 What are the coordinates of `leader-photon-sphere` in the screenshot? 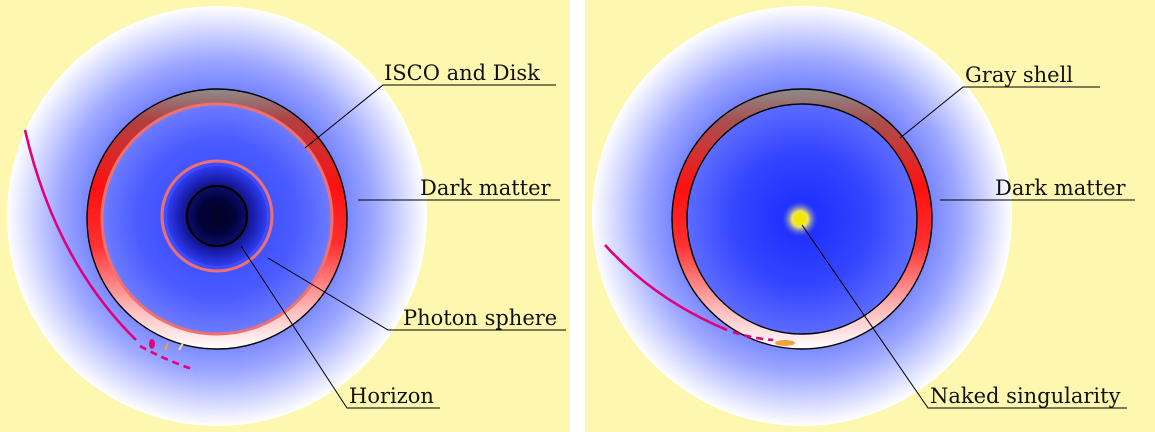 It's located at (416, 294).